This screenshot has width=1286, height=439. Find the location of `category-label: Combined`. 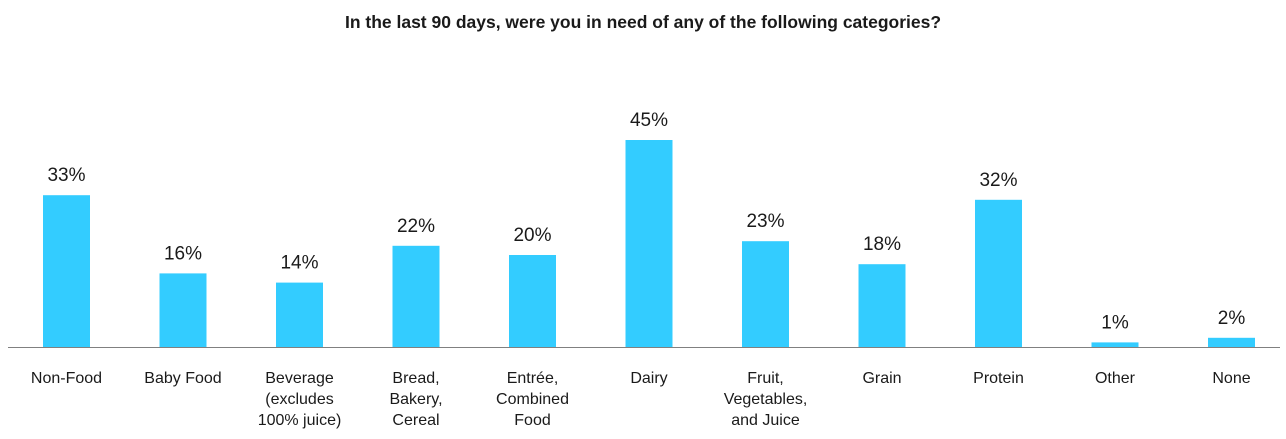

category-label: Combined is located at coordinates (532, 399).